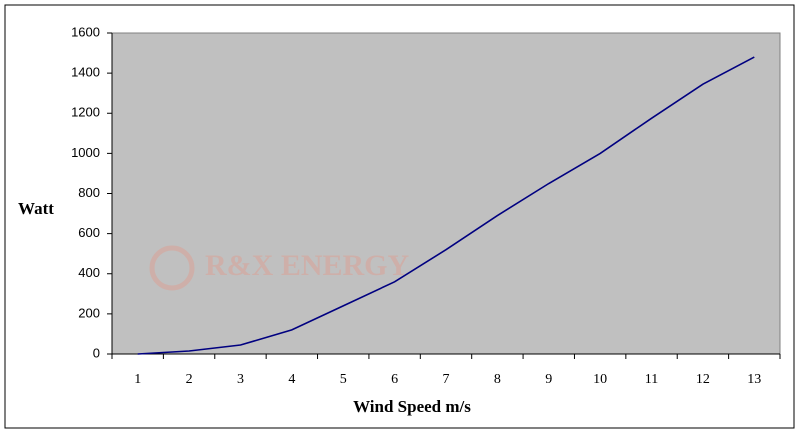 The image size is (800, 444). I want to click on x-tick-label: 13, so click(754, 379).